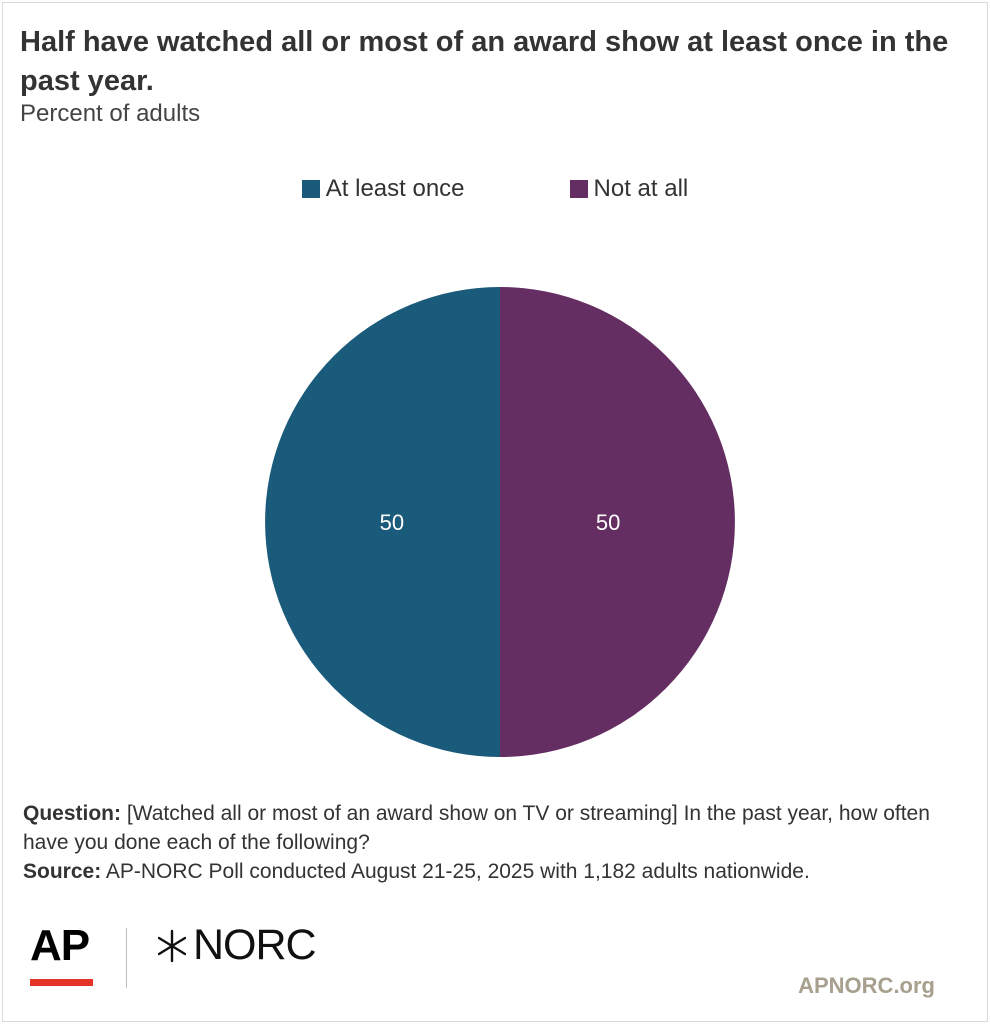 The width and height of the screenshot is (990, 1026). What do you see at coordinates (495, 189) in the screenshot?
I see `legend: At least once Not at all` at bounding box center [495, 189].